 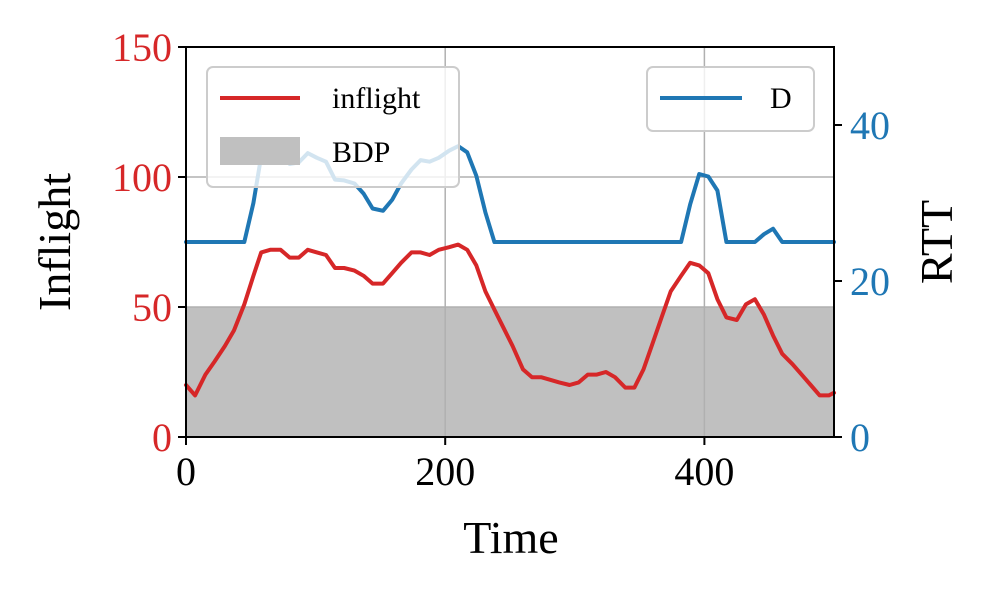 What do you see at coordinates (162, 437) in the screenshot?
I see `y-tick-label-left: 0` at bounding box center [162, 437].